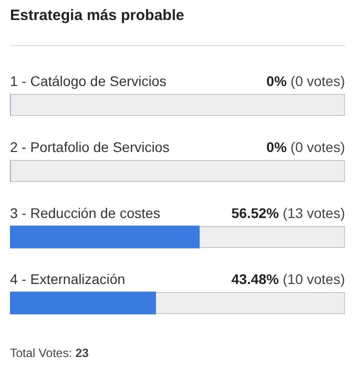 The image size is (357, 377). I want to click on data-label: 56.52% (13 votes), so click(288, 213).